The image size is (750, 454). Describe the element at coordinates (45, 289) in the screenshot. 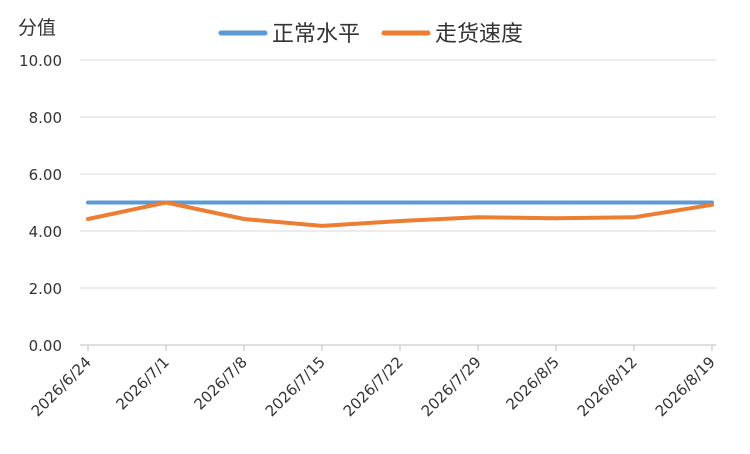

I see `y-tick-label: 2.00` at that location.